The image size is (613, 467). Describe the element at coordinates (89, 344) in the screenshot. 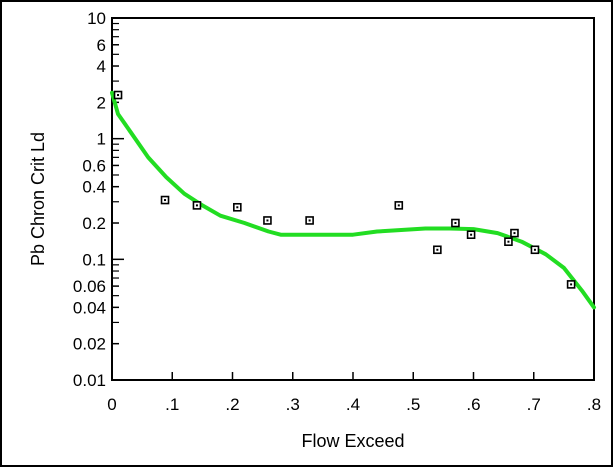

I see `y-tick-label: 0.02` at that location.